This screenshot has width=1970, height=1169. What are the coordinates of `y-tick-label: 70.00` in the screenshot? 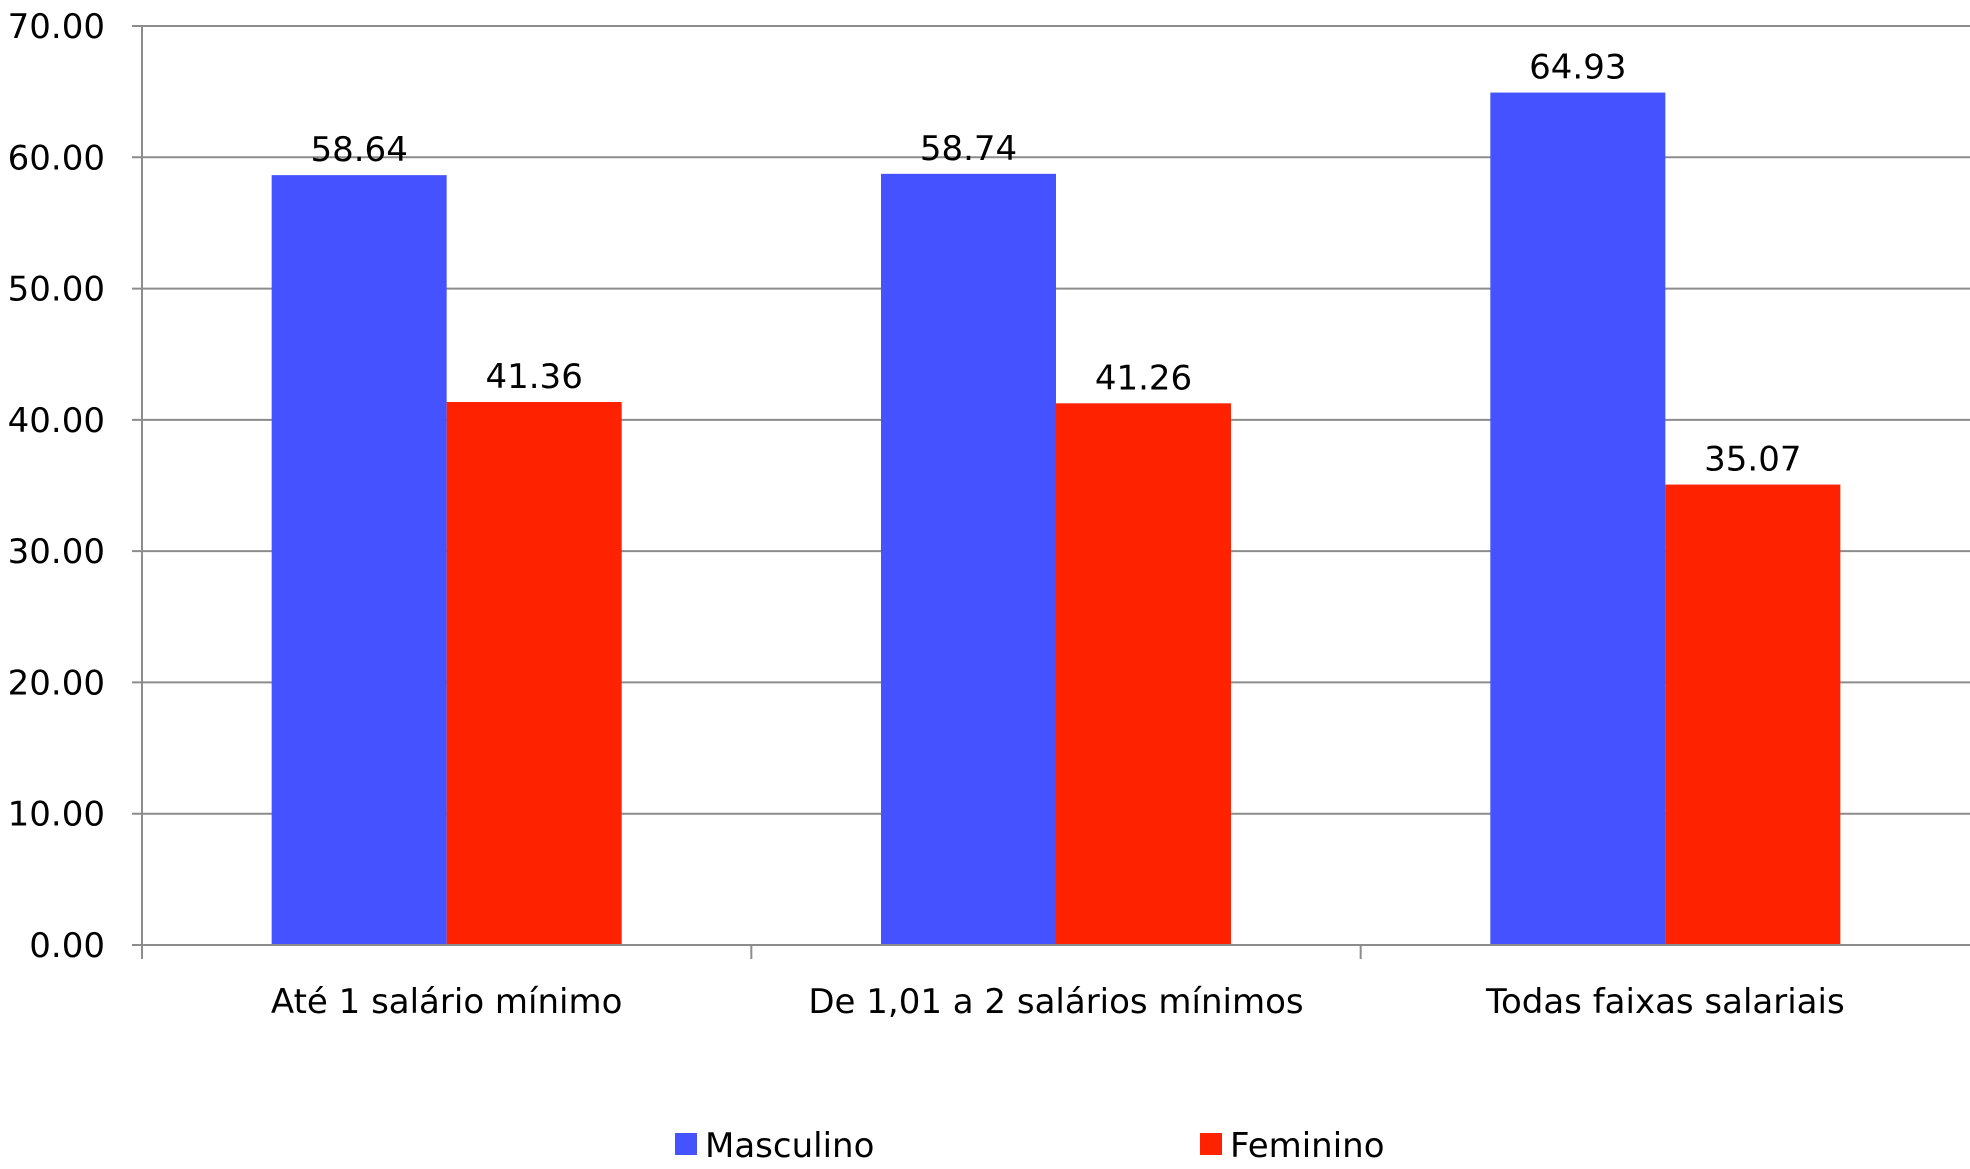 It's located at (56, 27).